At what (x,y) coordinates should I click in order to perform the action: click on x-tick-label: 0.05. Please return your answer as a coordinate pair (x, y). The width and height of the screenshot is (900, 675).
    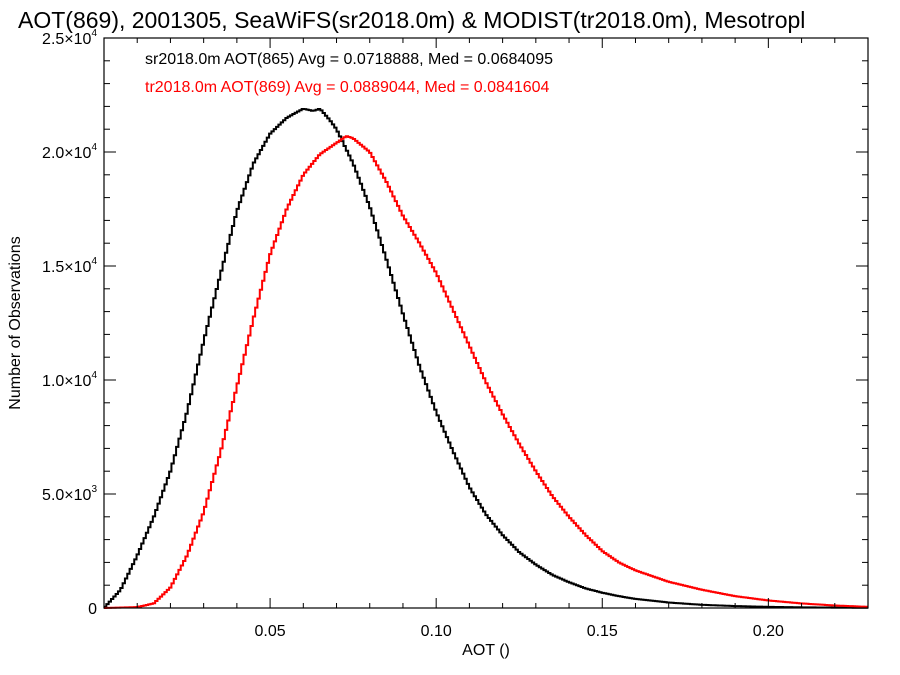
    Looking at the image, I should click on (270, 631).